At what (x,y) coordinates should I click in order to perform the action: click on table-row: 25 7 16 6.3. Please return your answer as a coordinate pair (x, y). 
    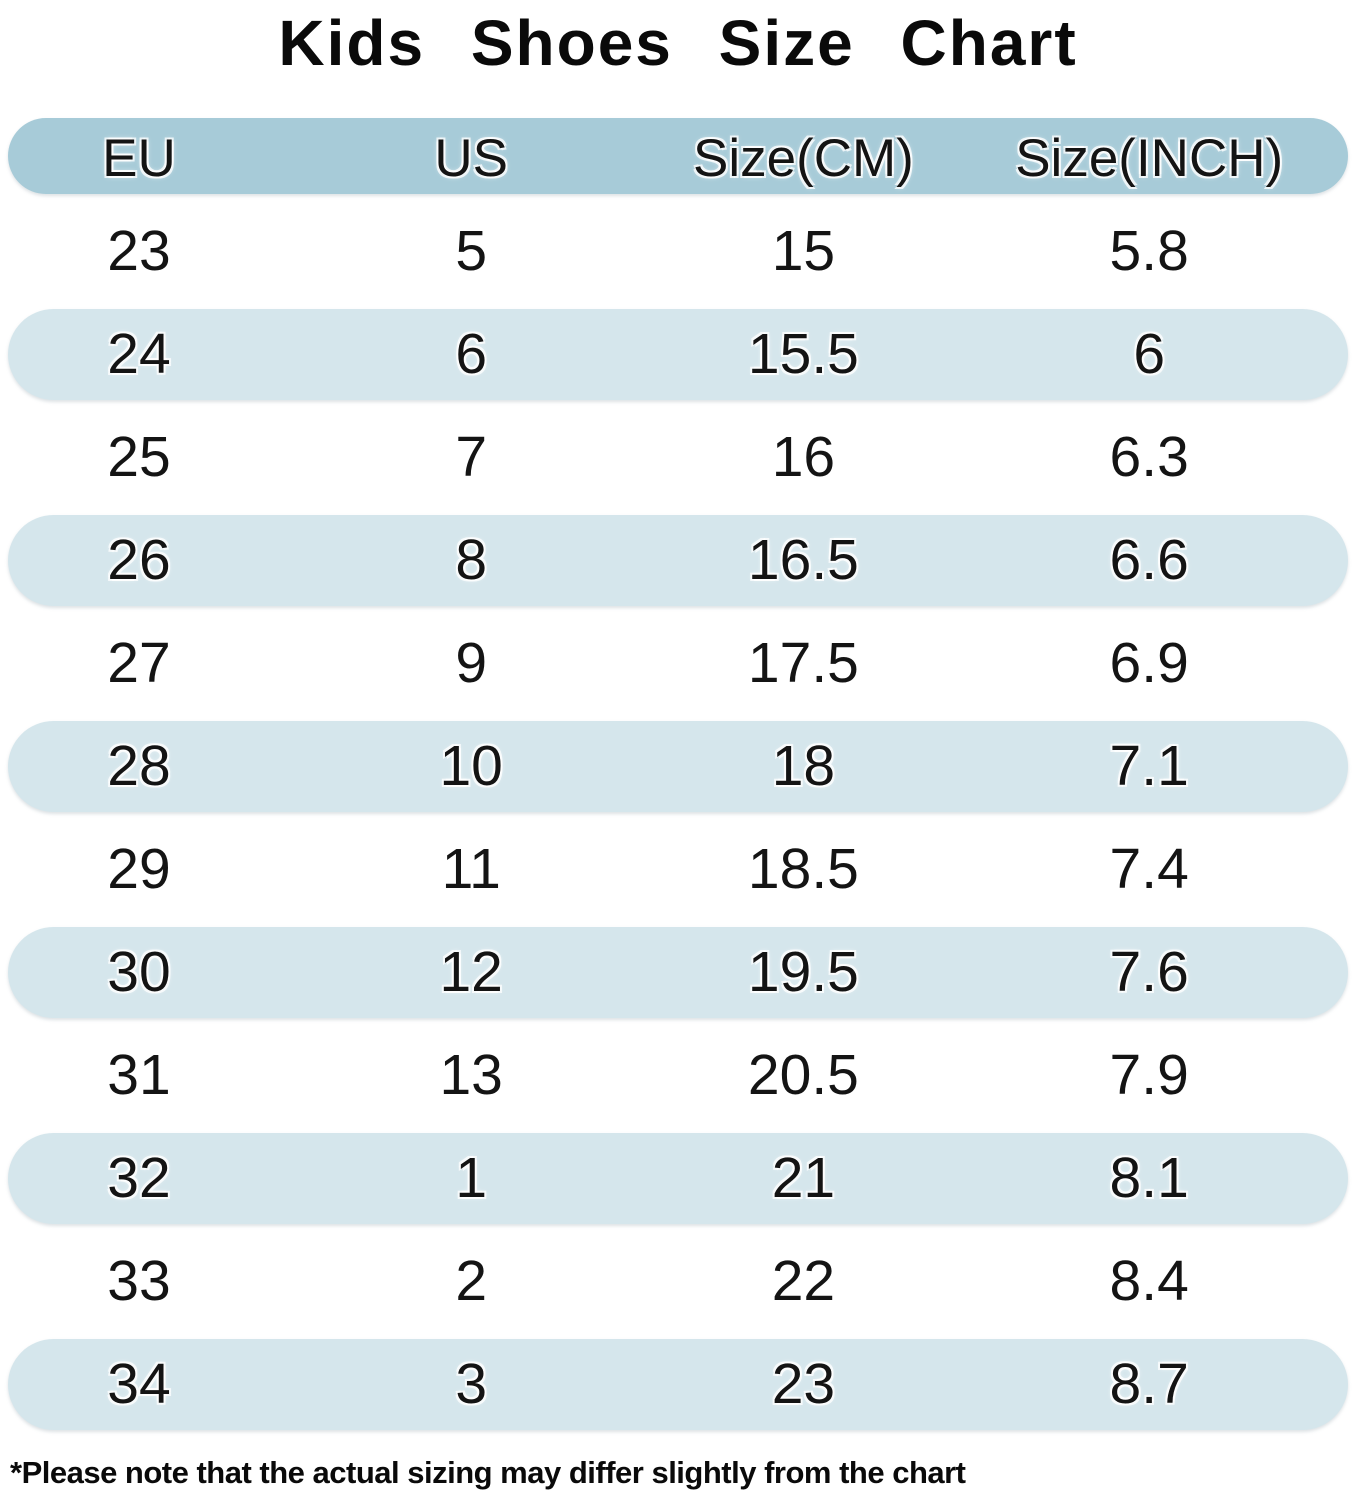
    Looking at the image, I should click on (678, 457).